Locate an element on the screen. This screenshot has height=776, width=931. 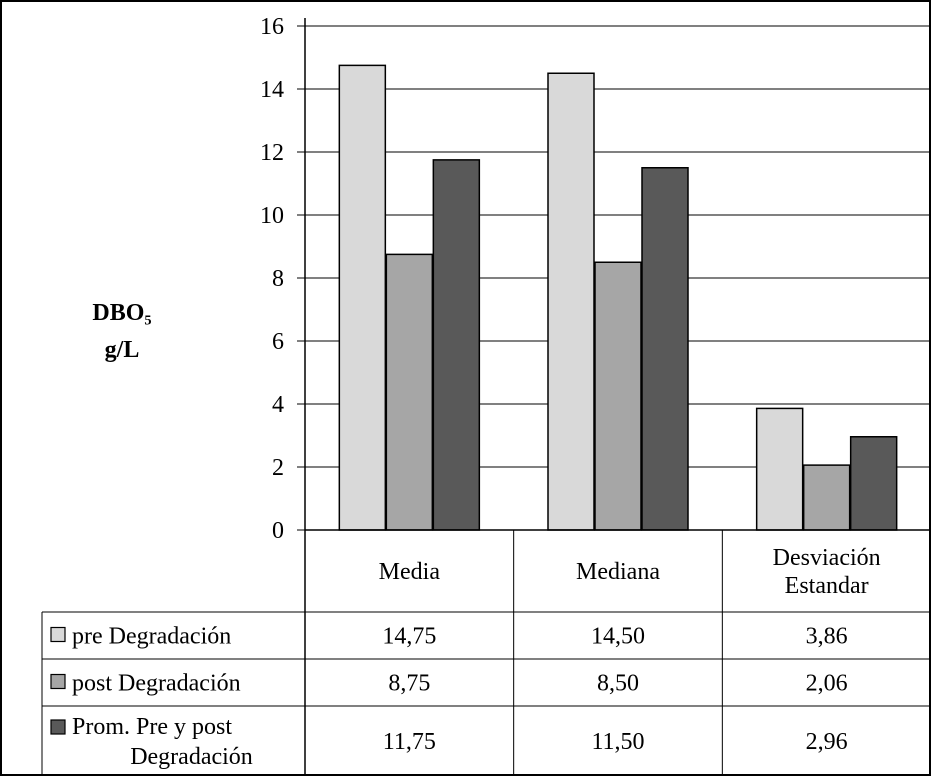
series-name: Prom. Pre y post is located at coordinates (152, 727).